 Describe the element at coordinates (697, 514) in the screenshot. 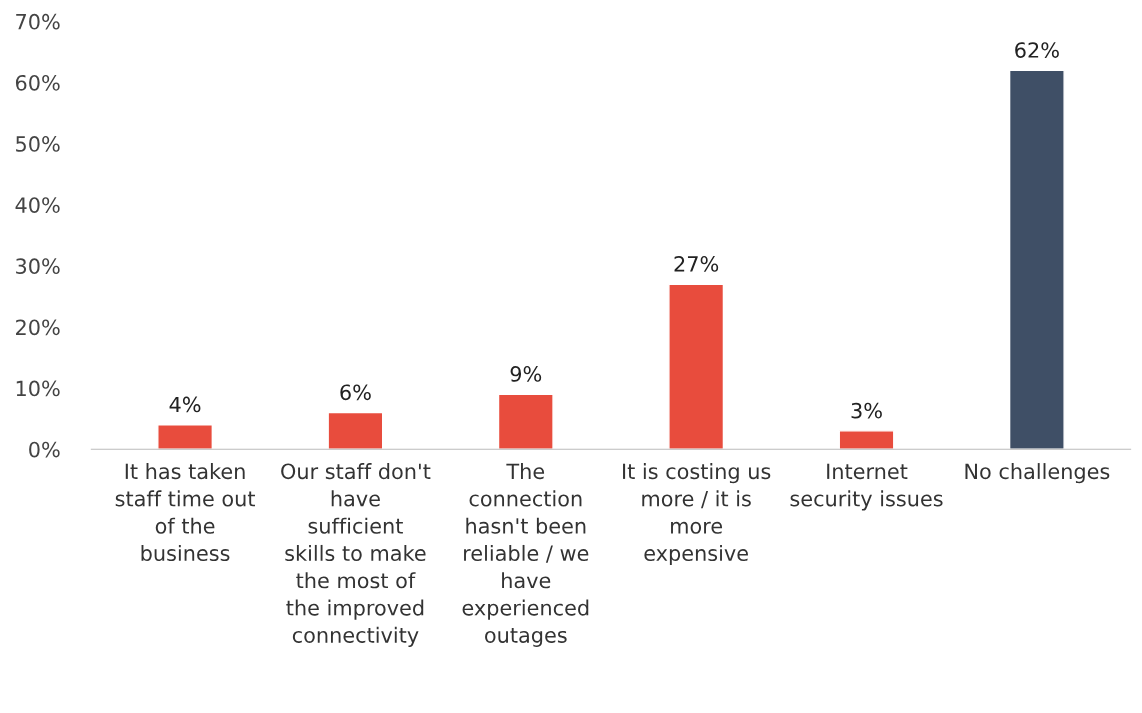

I see `x-tick-label: It is costing us more / it is more expensive` at that location.